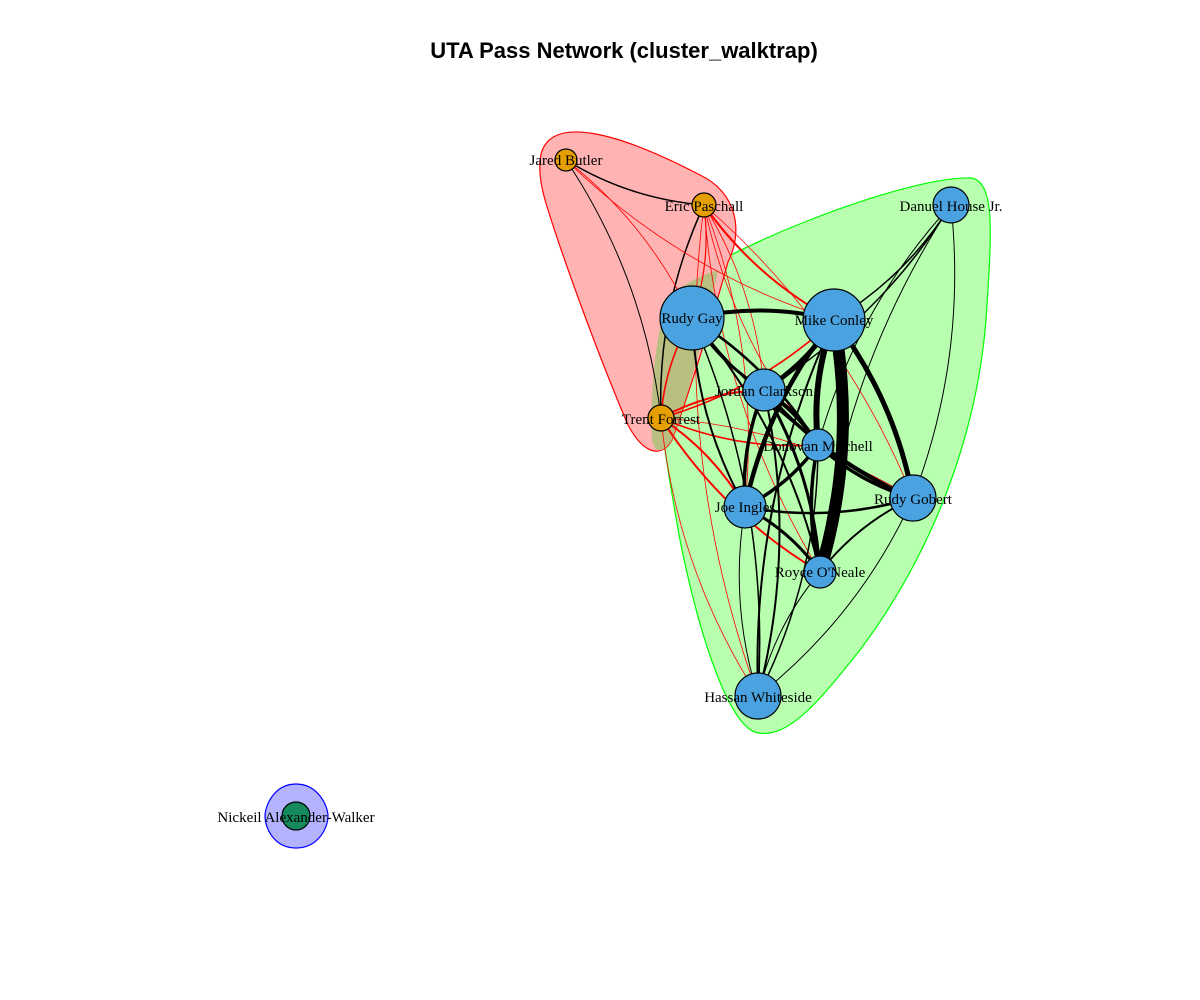 This screenshot has height=1000, width=1200. I want to click on node-label-nickeil-alexander-walker: Nickeil Alexander-Walker, so click(295, 818).